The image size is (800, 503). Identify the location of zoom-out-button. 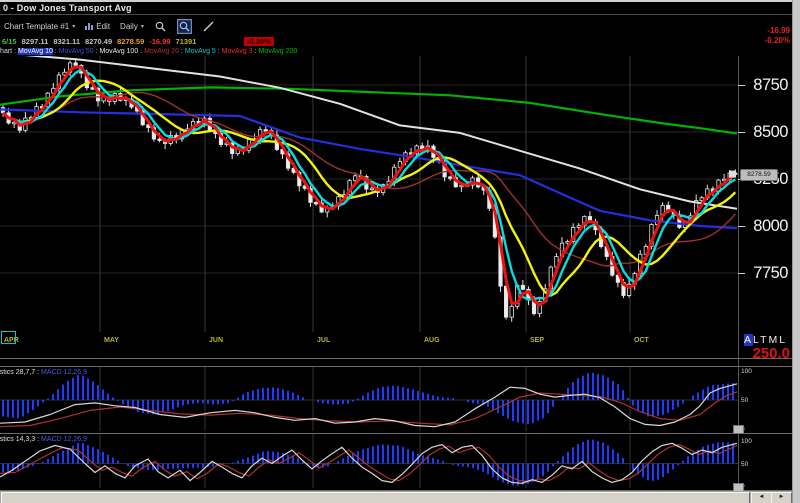
(160, 26).